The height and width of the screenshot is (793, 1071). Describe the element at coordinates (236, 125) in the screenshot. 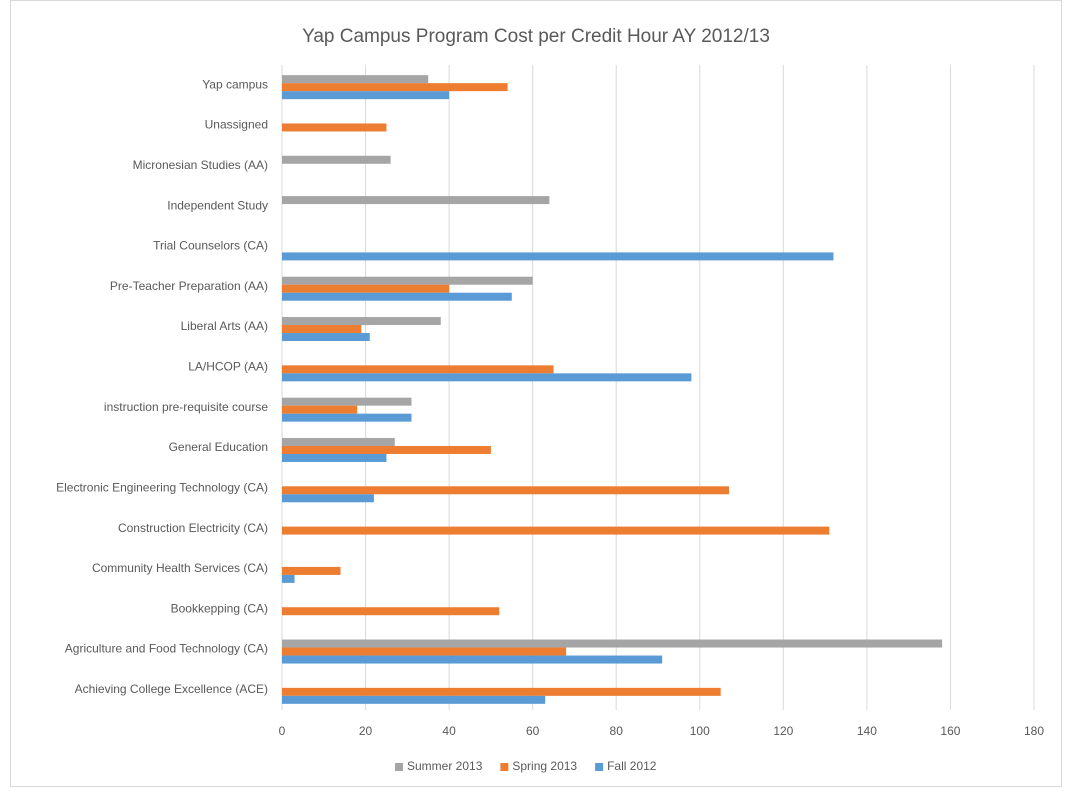

I see `y-tick-label: Unassigned` at that location.